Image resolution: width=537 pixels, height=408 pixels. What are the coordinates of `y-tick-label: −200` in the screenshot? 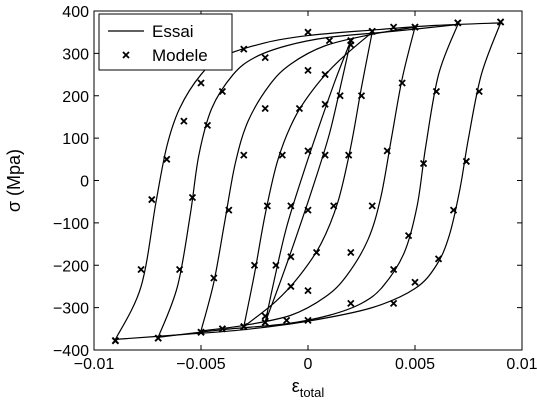 It's located at (71, 266).